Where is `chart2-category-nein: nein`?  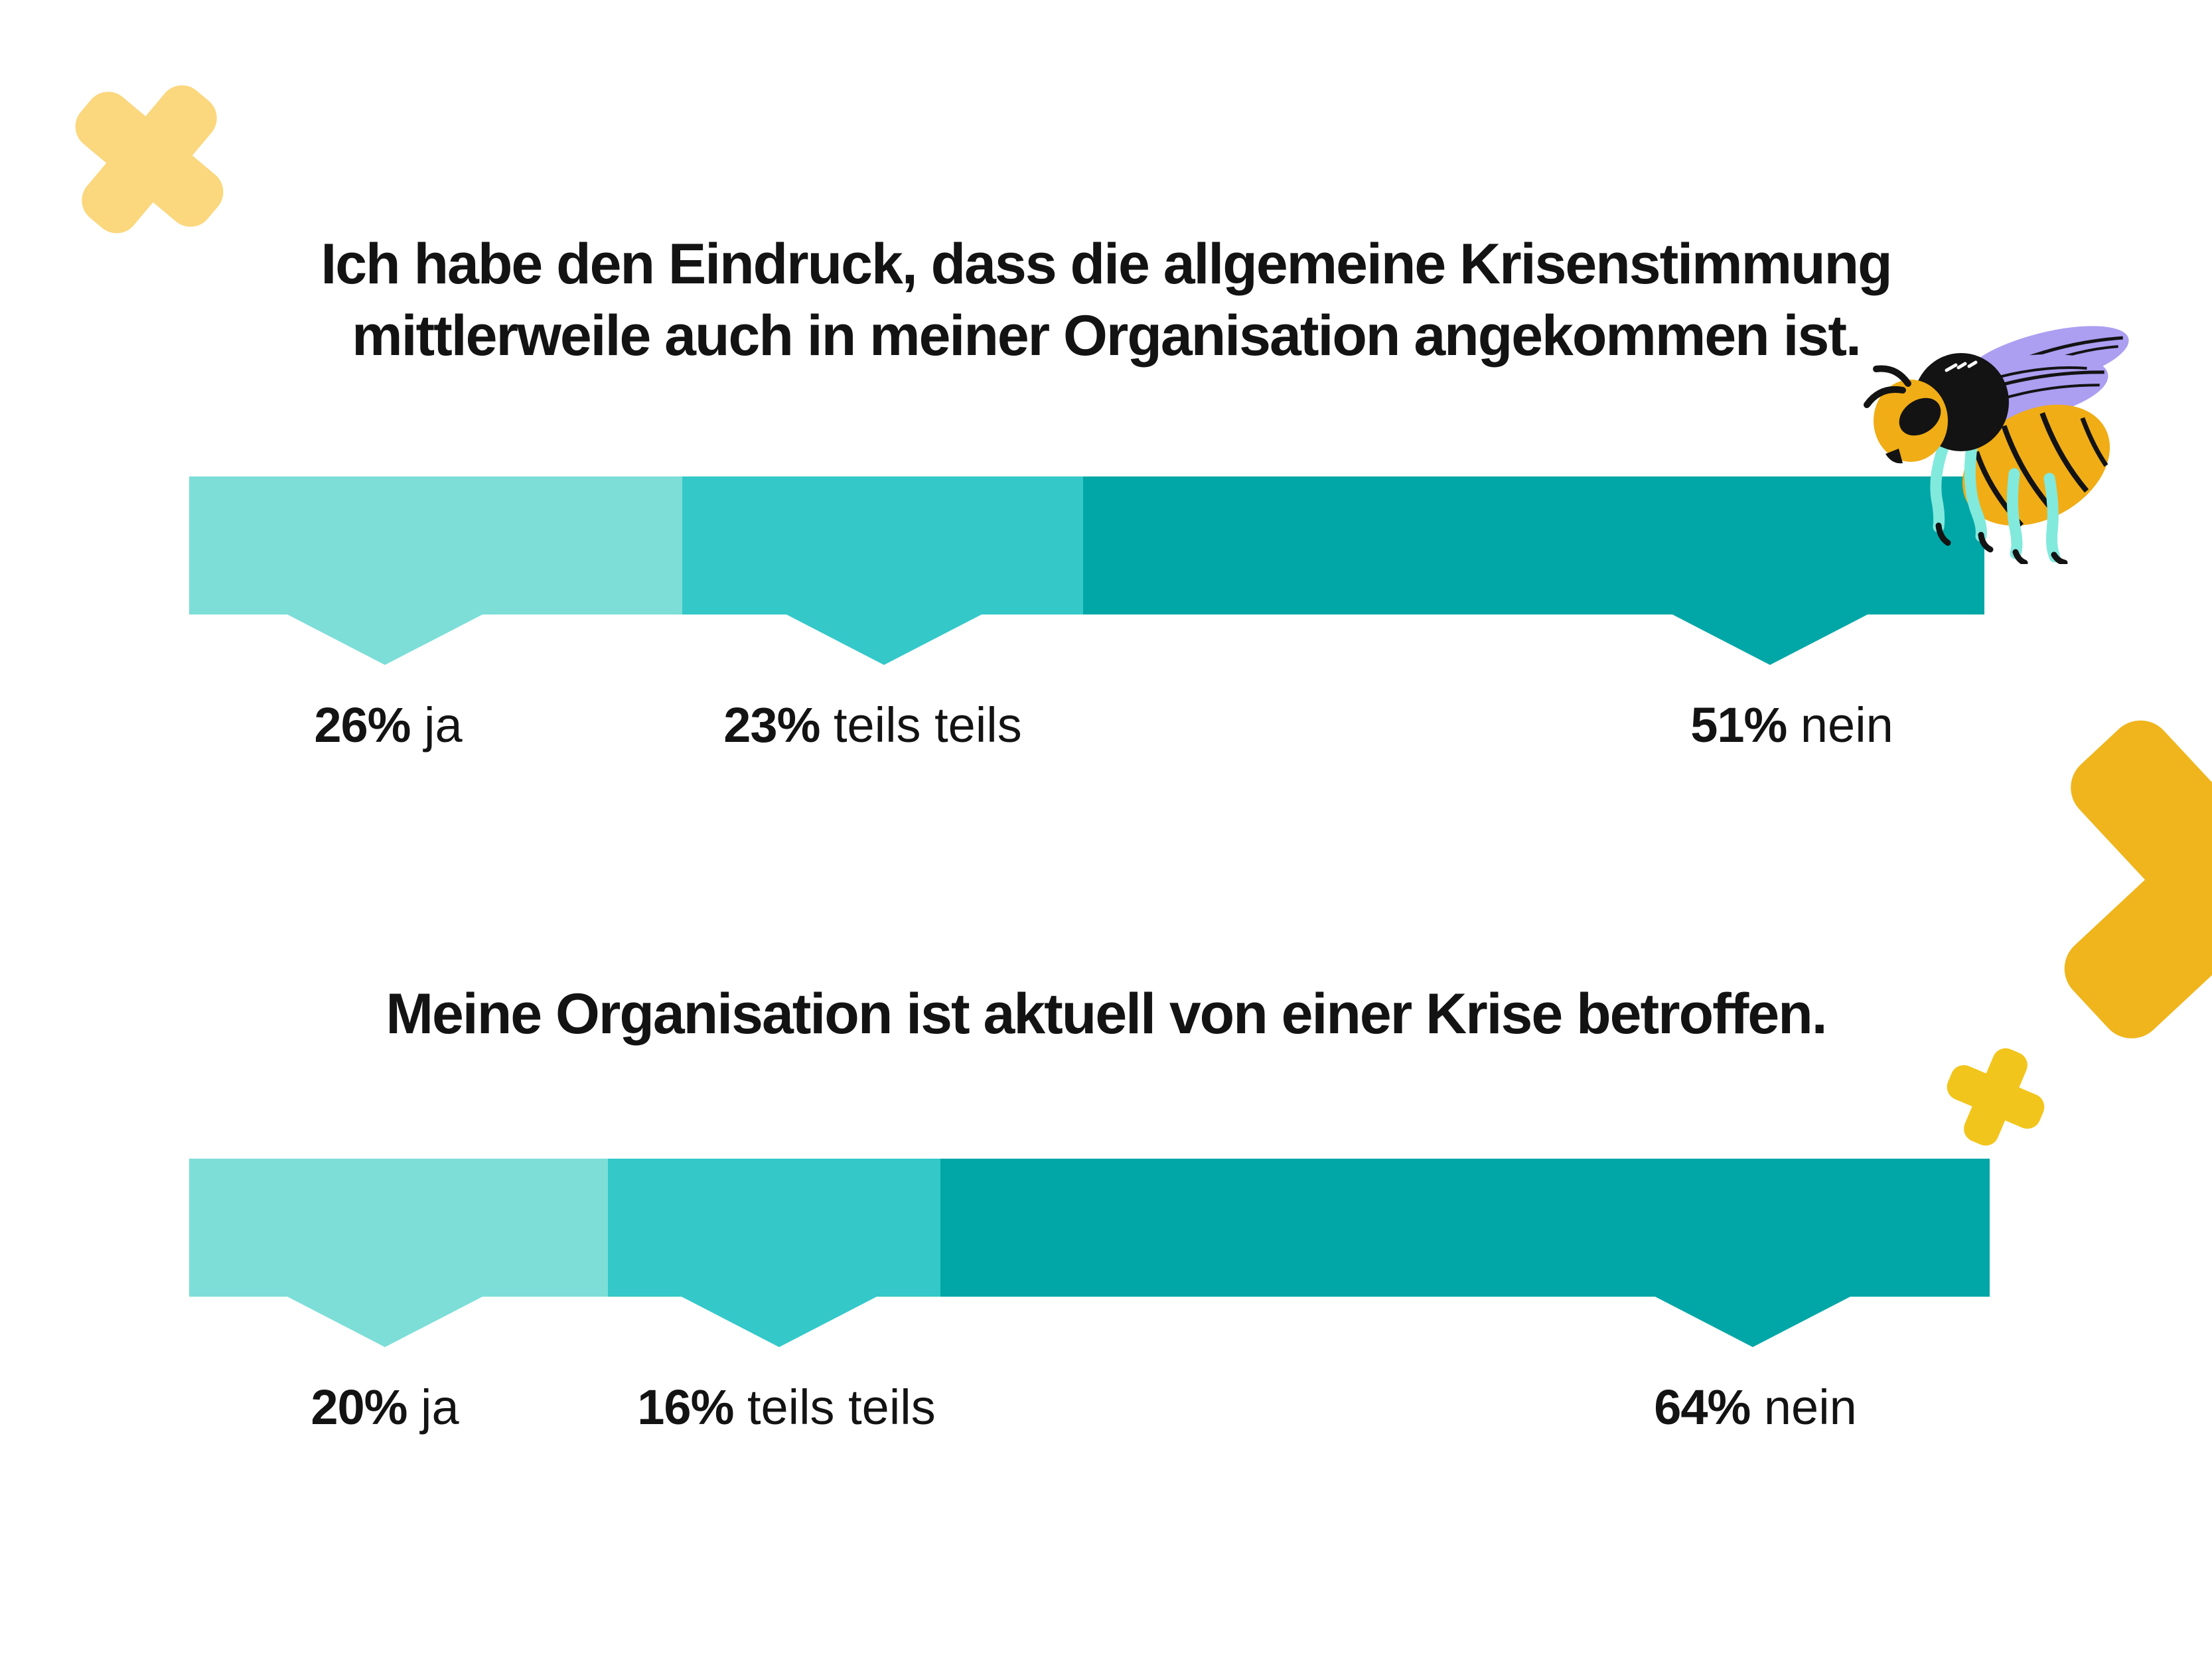 chart2-category-nein: nein is located at coordinates (1810, 1407).